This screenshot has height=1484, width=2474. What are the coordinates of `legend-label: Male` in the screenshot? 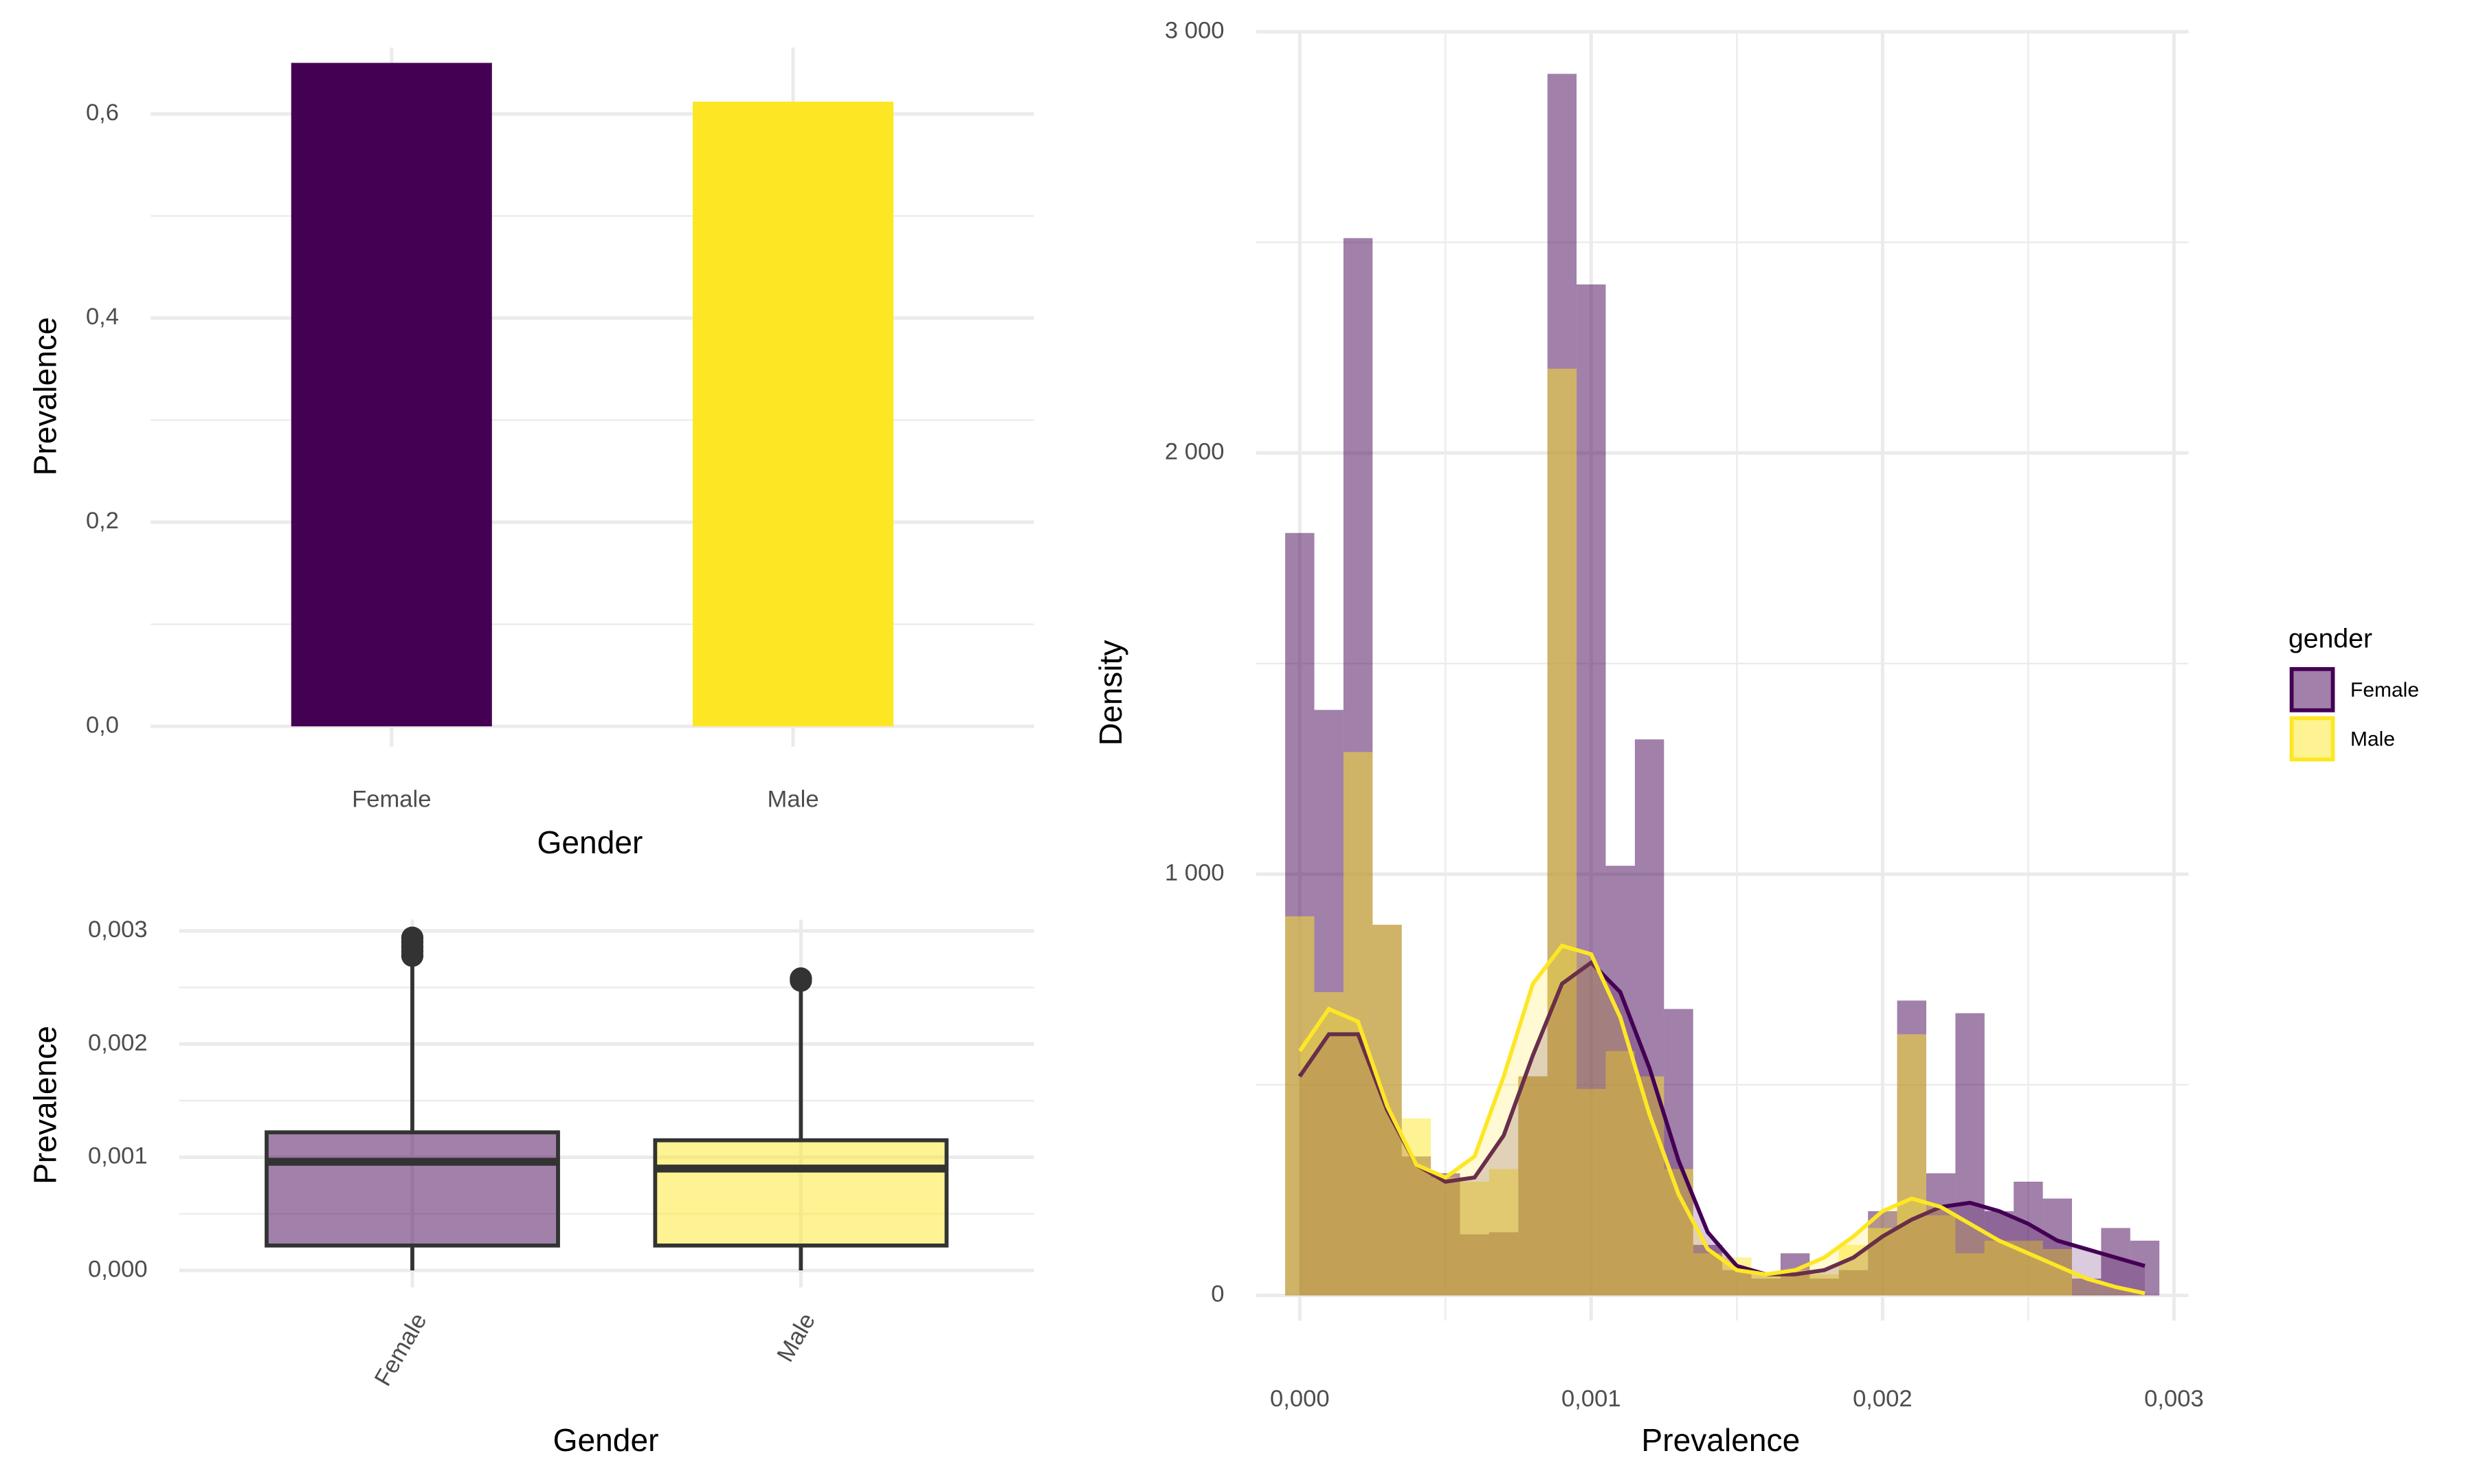 It's located at (2372, 739).